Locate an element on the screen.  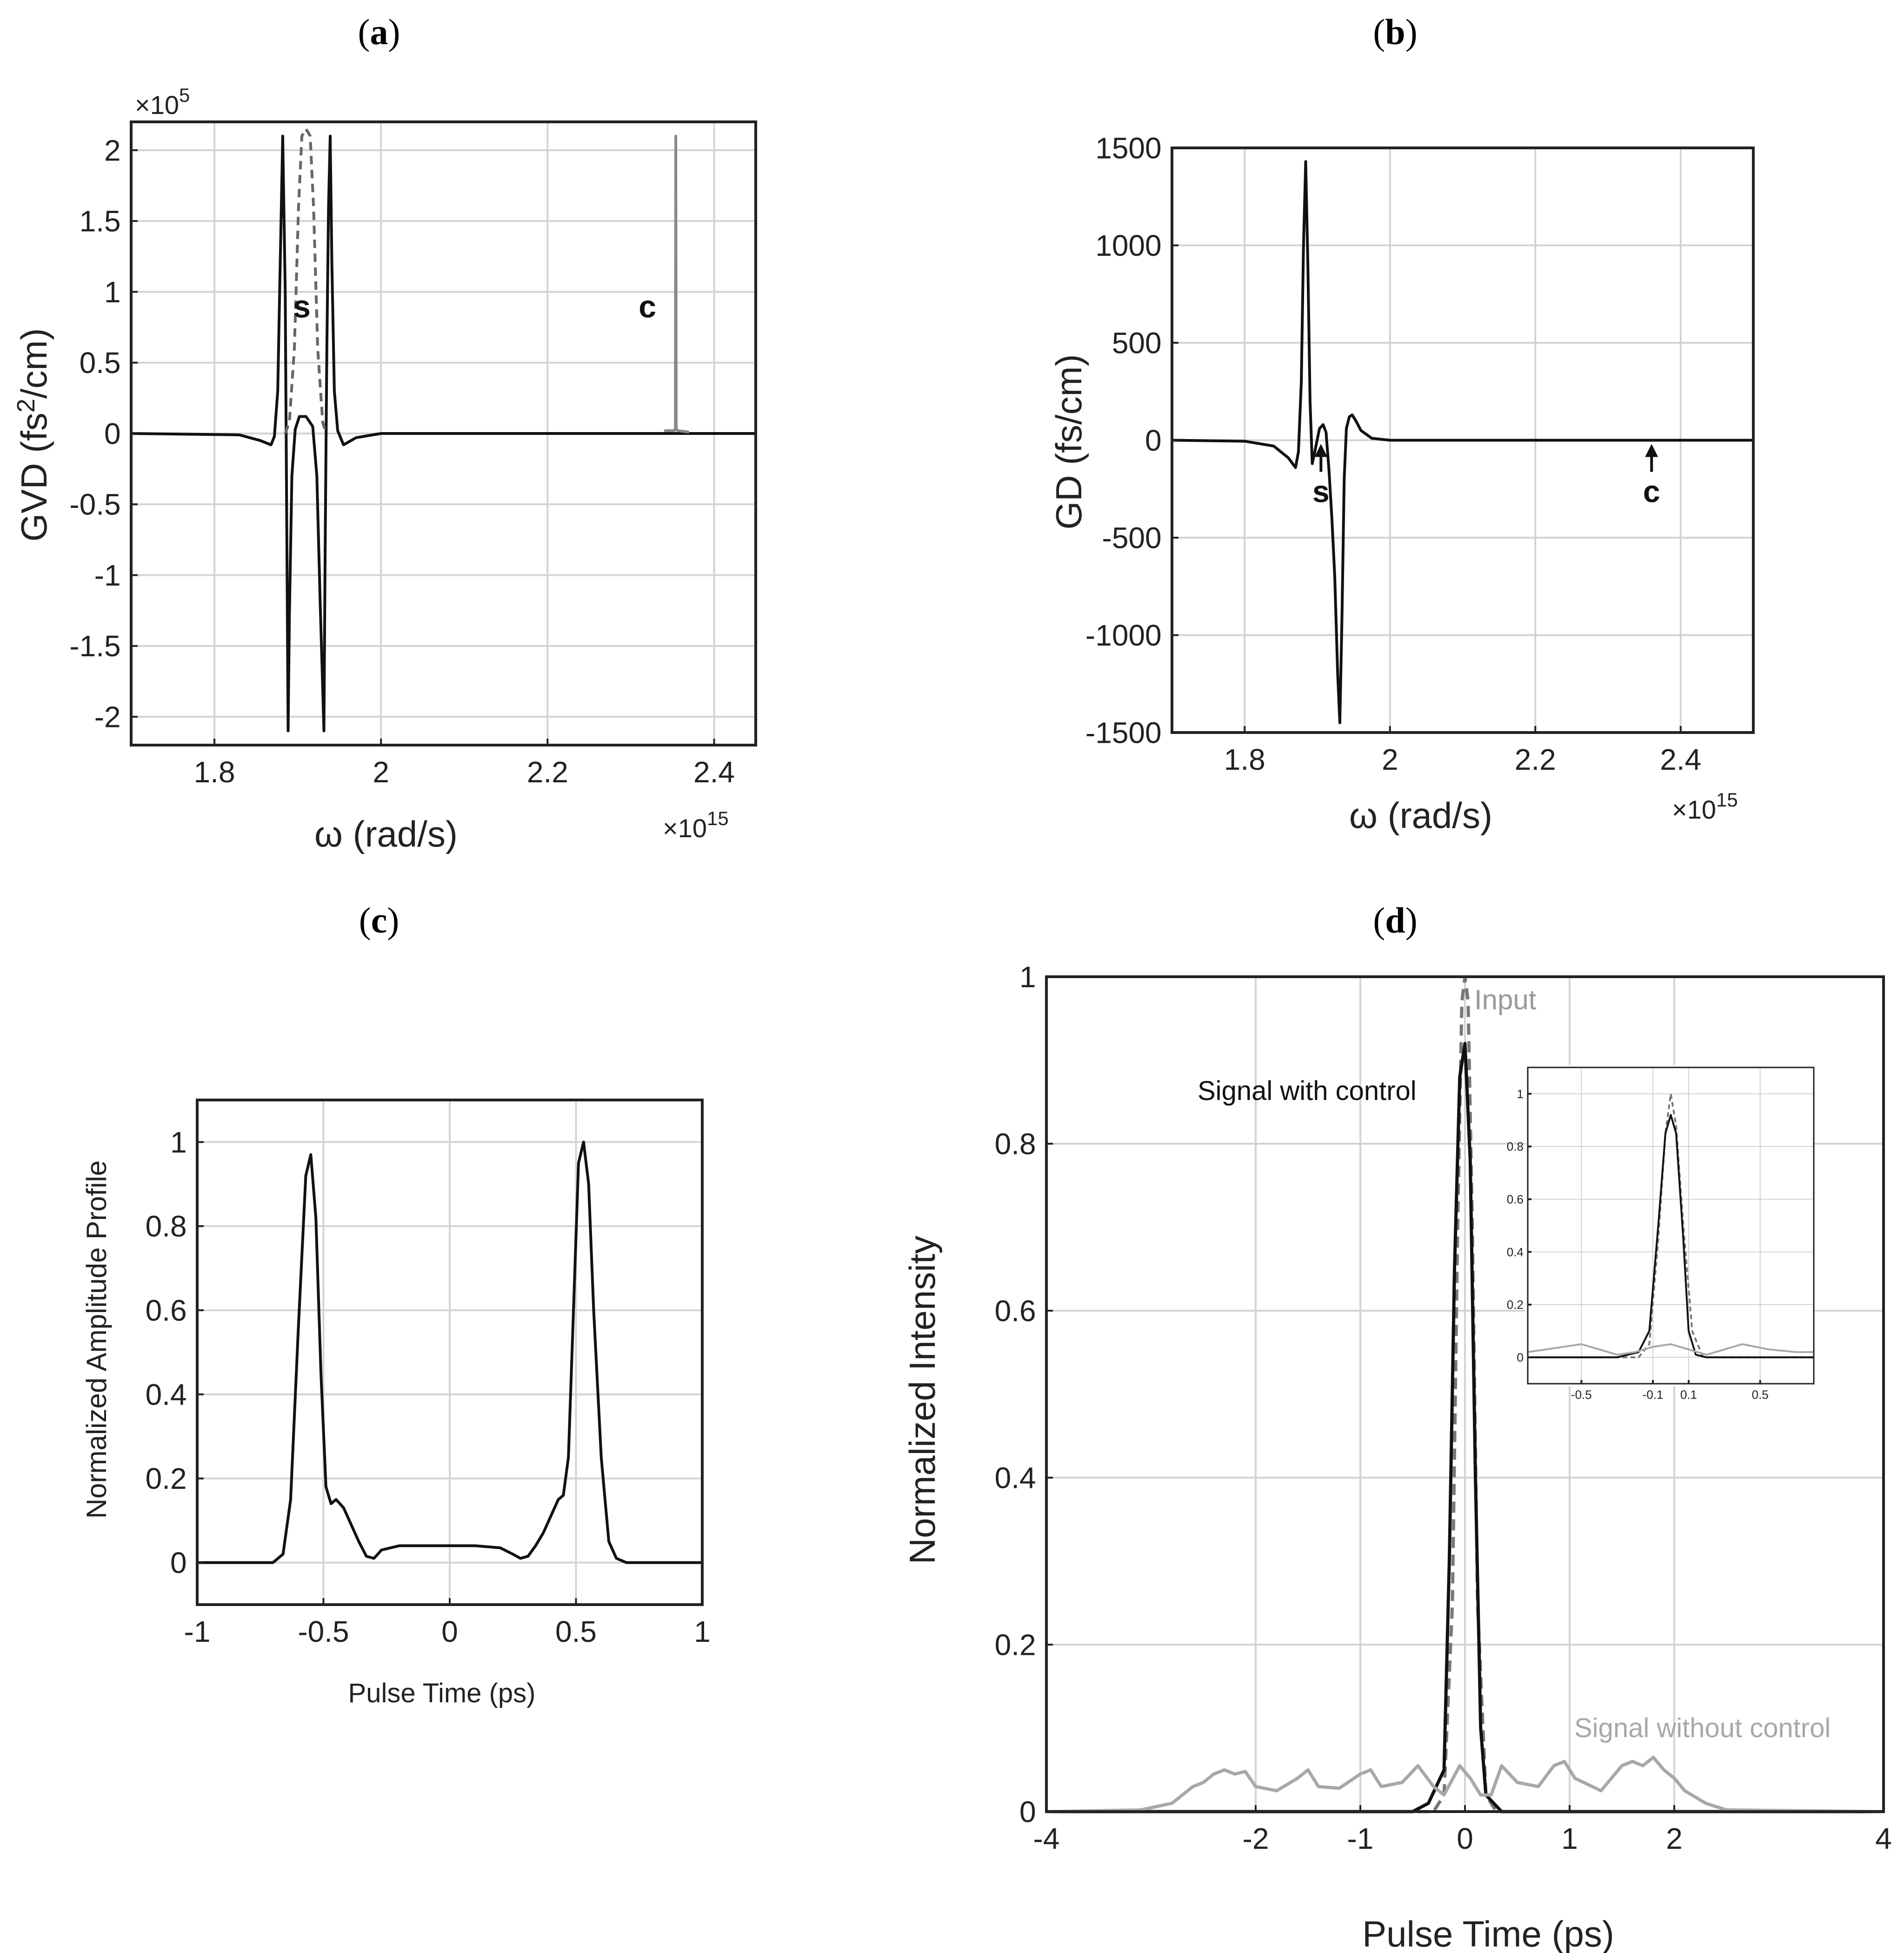
panel-a-gvd-chart: 1.8 2 2.2 2.4 2 1.5 1 0.5 0 -0.5 -1 -1.5 -2 s c is located at coordinates (413, 454).